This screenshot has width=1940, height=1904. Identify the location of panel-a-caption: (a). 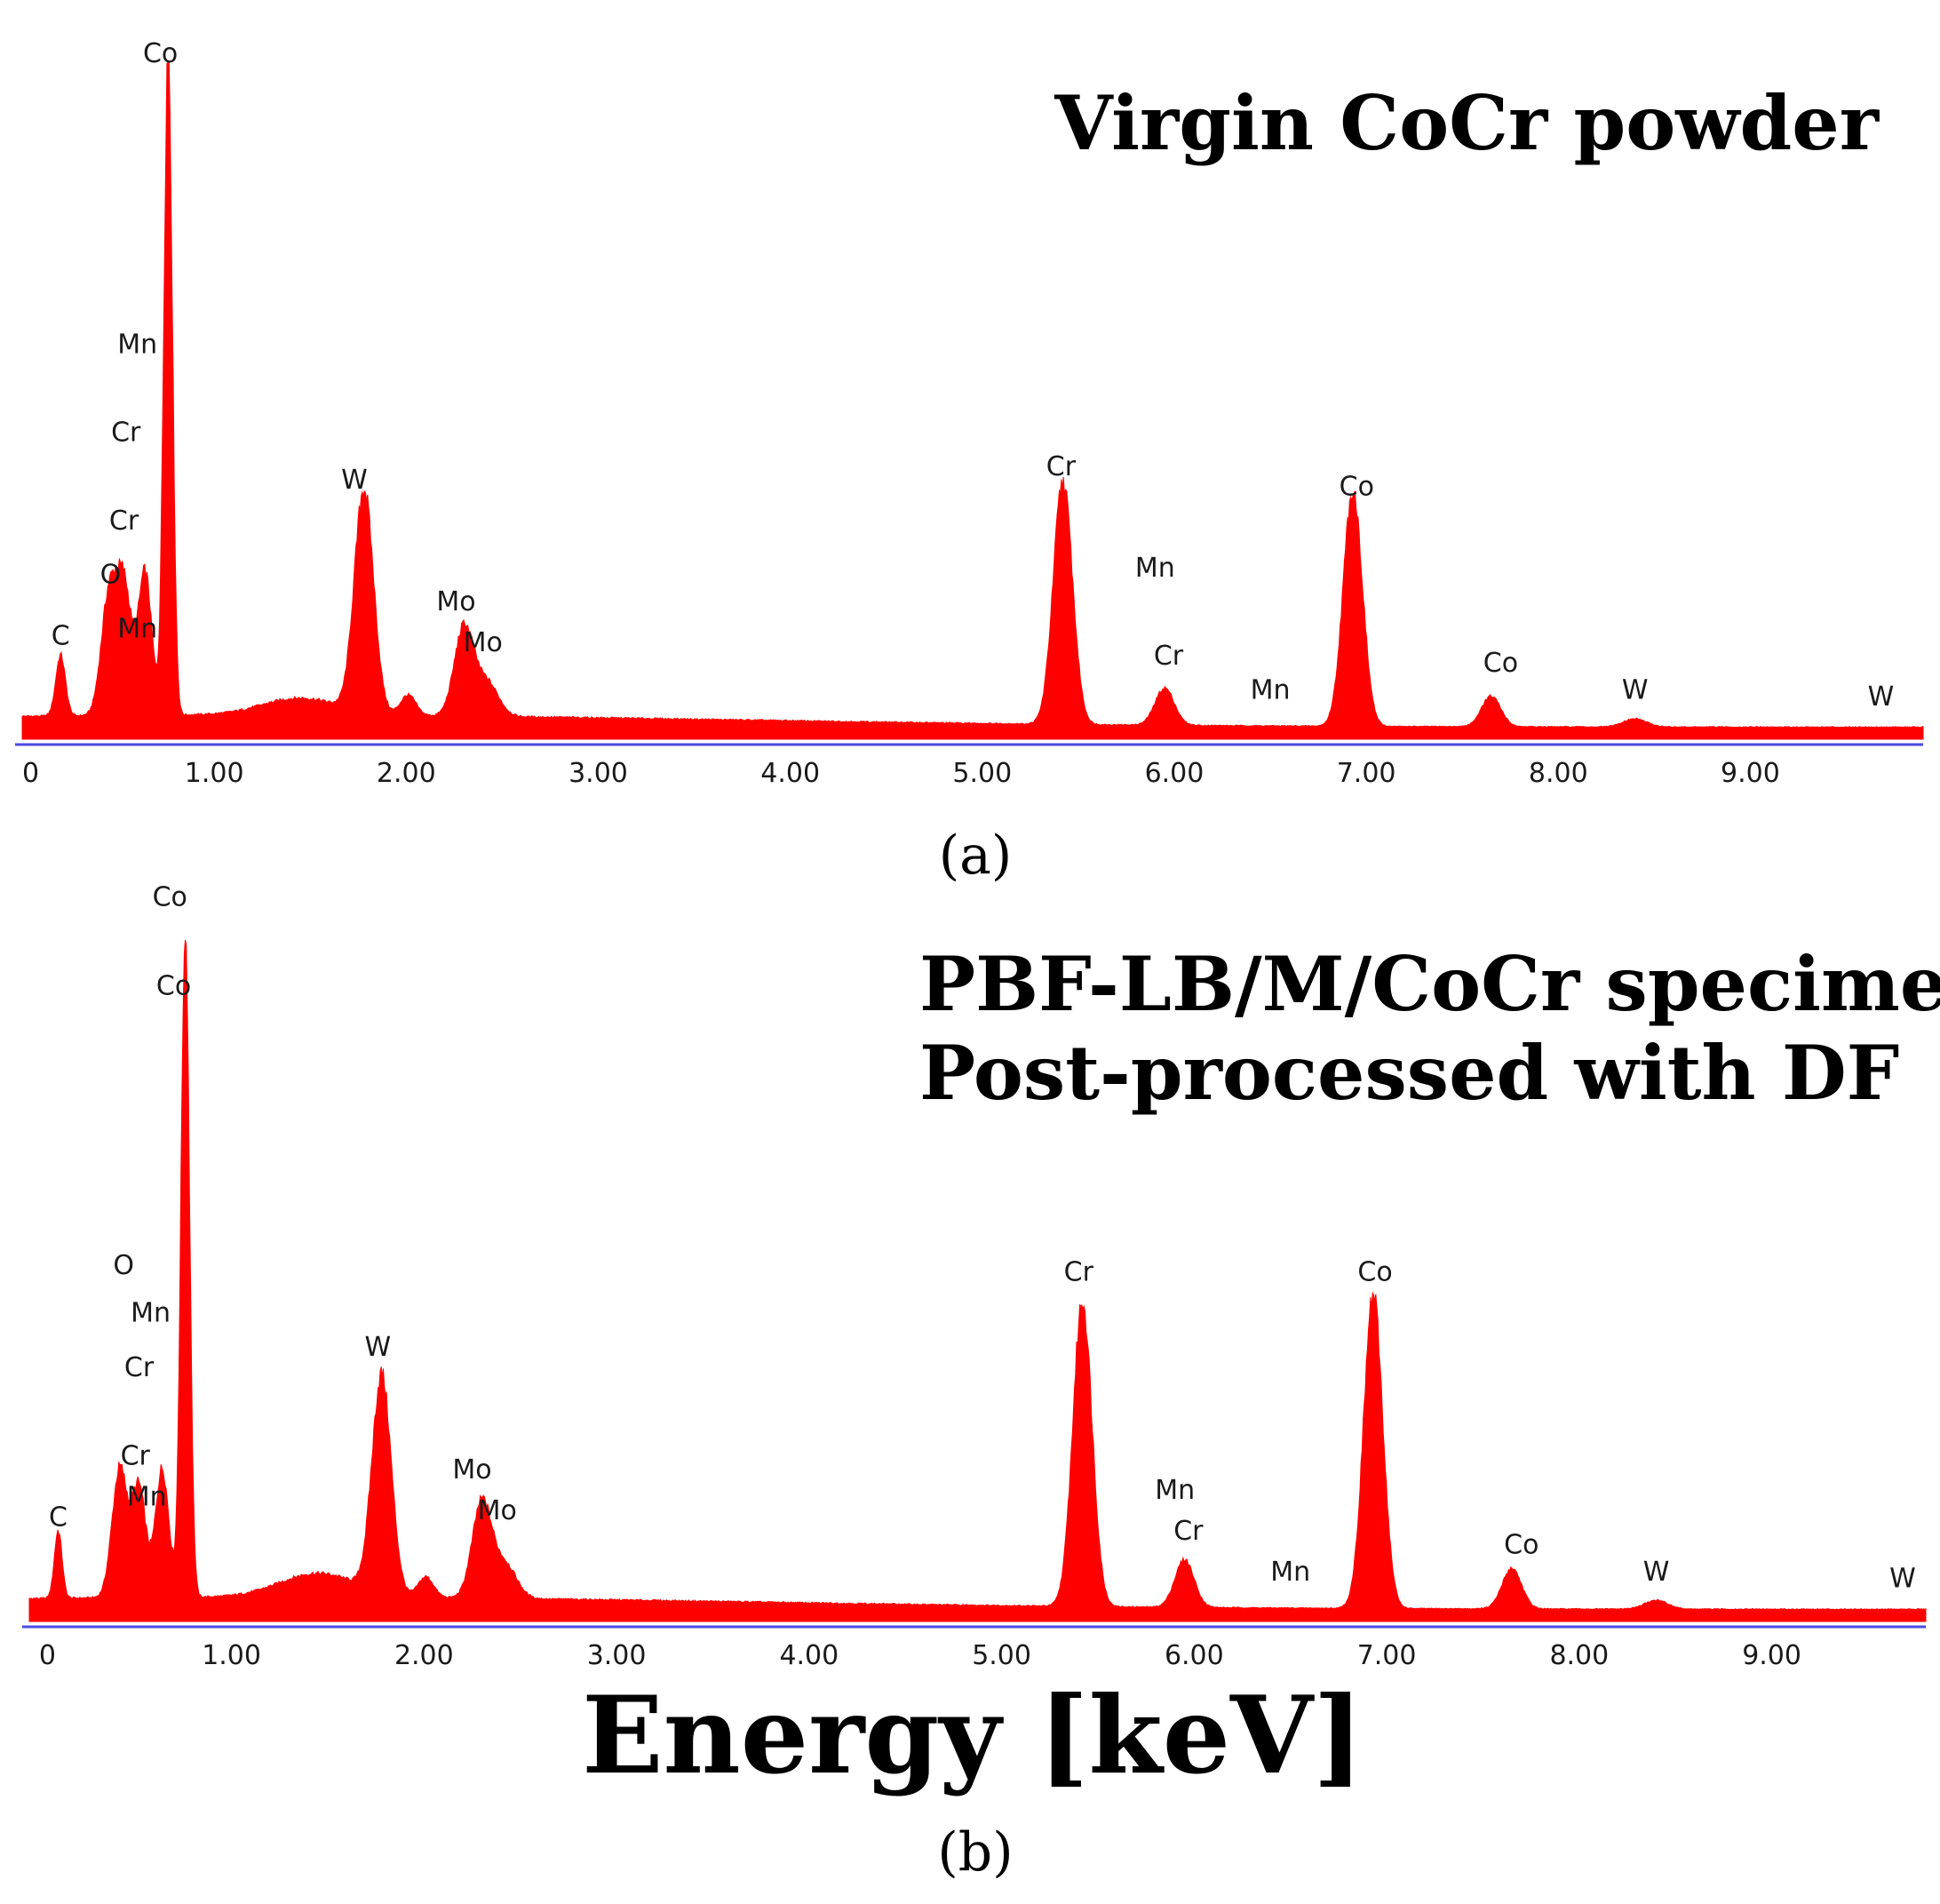
(976, 856).